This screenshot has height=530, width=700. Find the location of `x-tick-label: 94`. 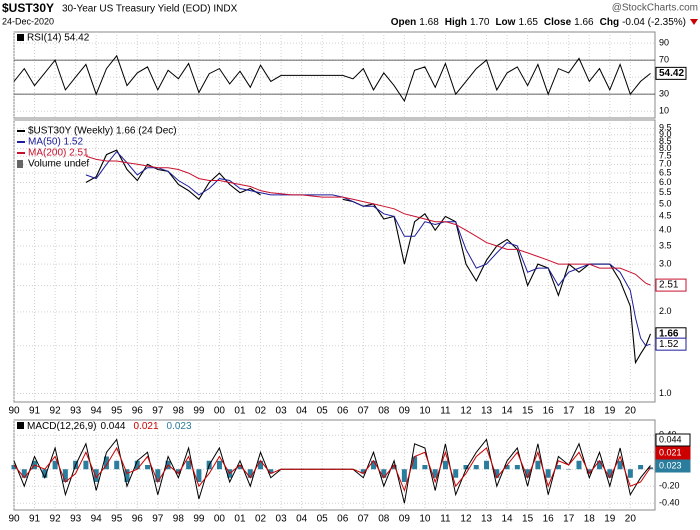

x-tick-label: 94 is located at coordinates (97, 519).